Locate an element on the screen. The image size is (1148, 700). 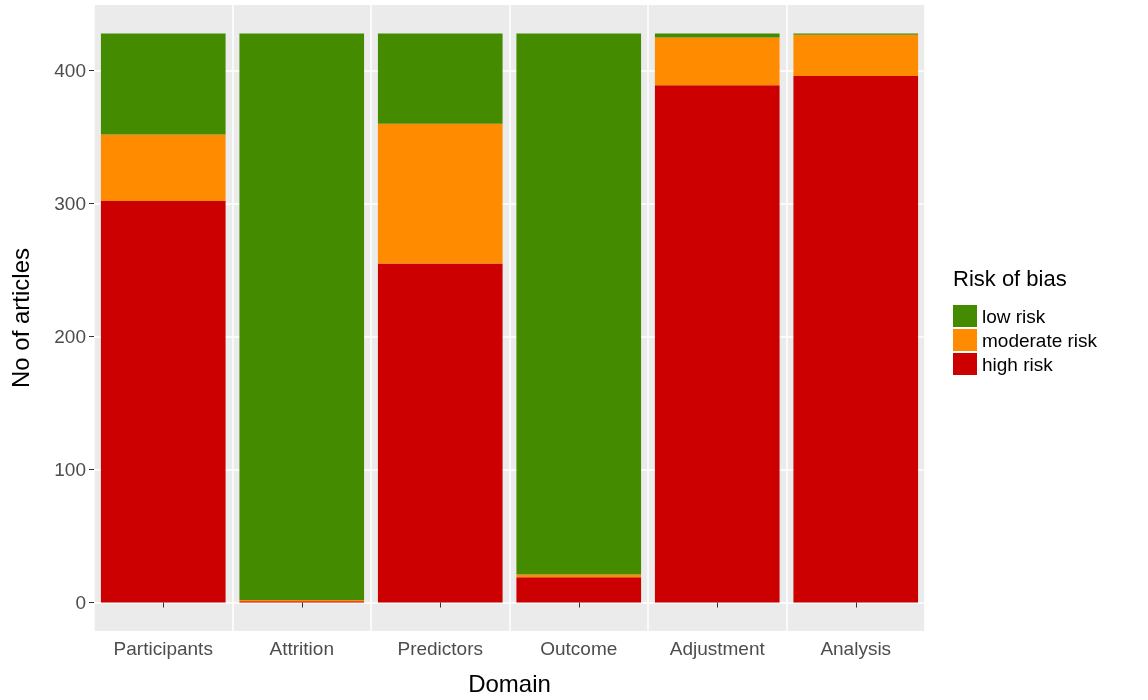
y-tick-label: 400 is located at coordinates (70, 71).